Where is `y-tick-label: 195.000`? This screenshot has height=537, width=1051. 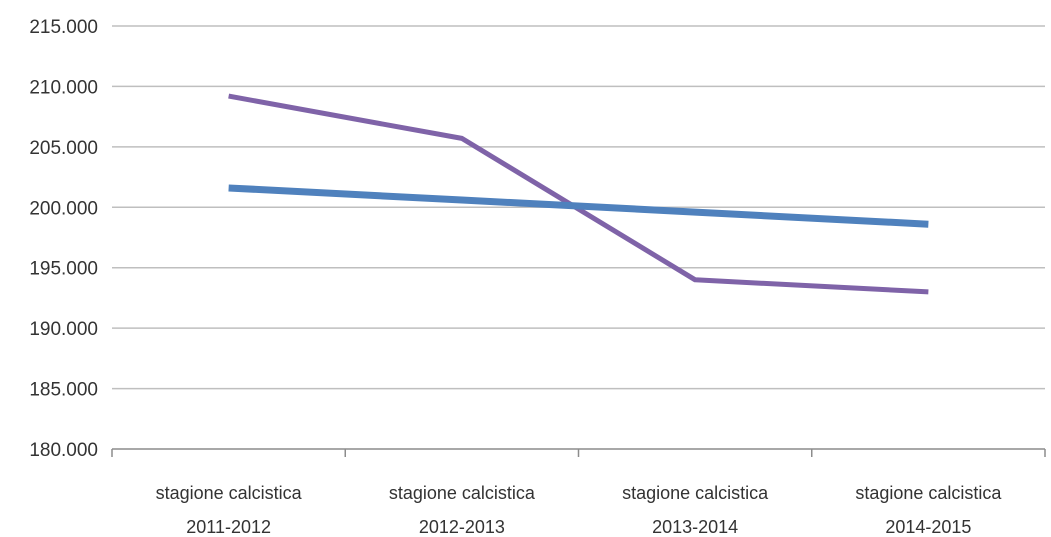 y-tick-label: 195.000 is located at coordinates (63, 269).